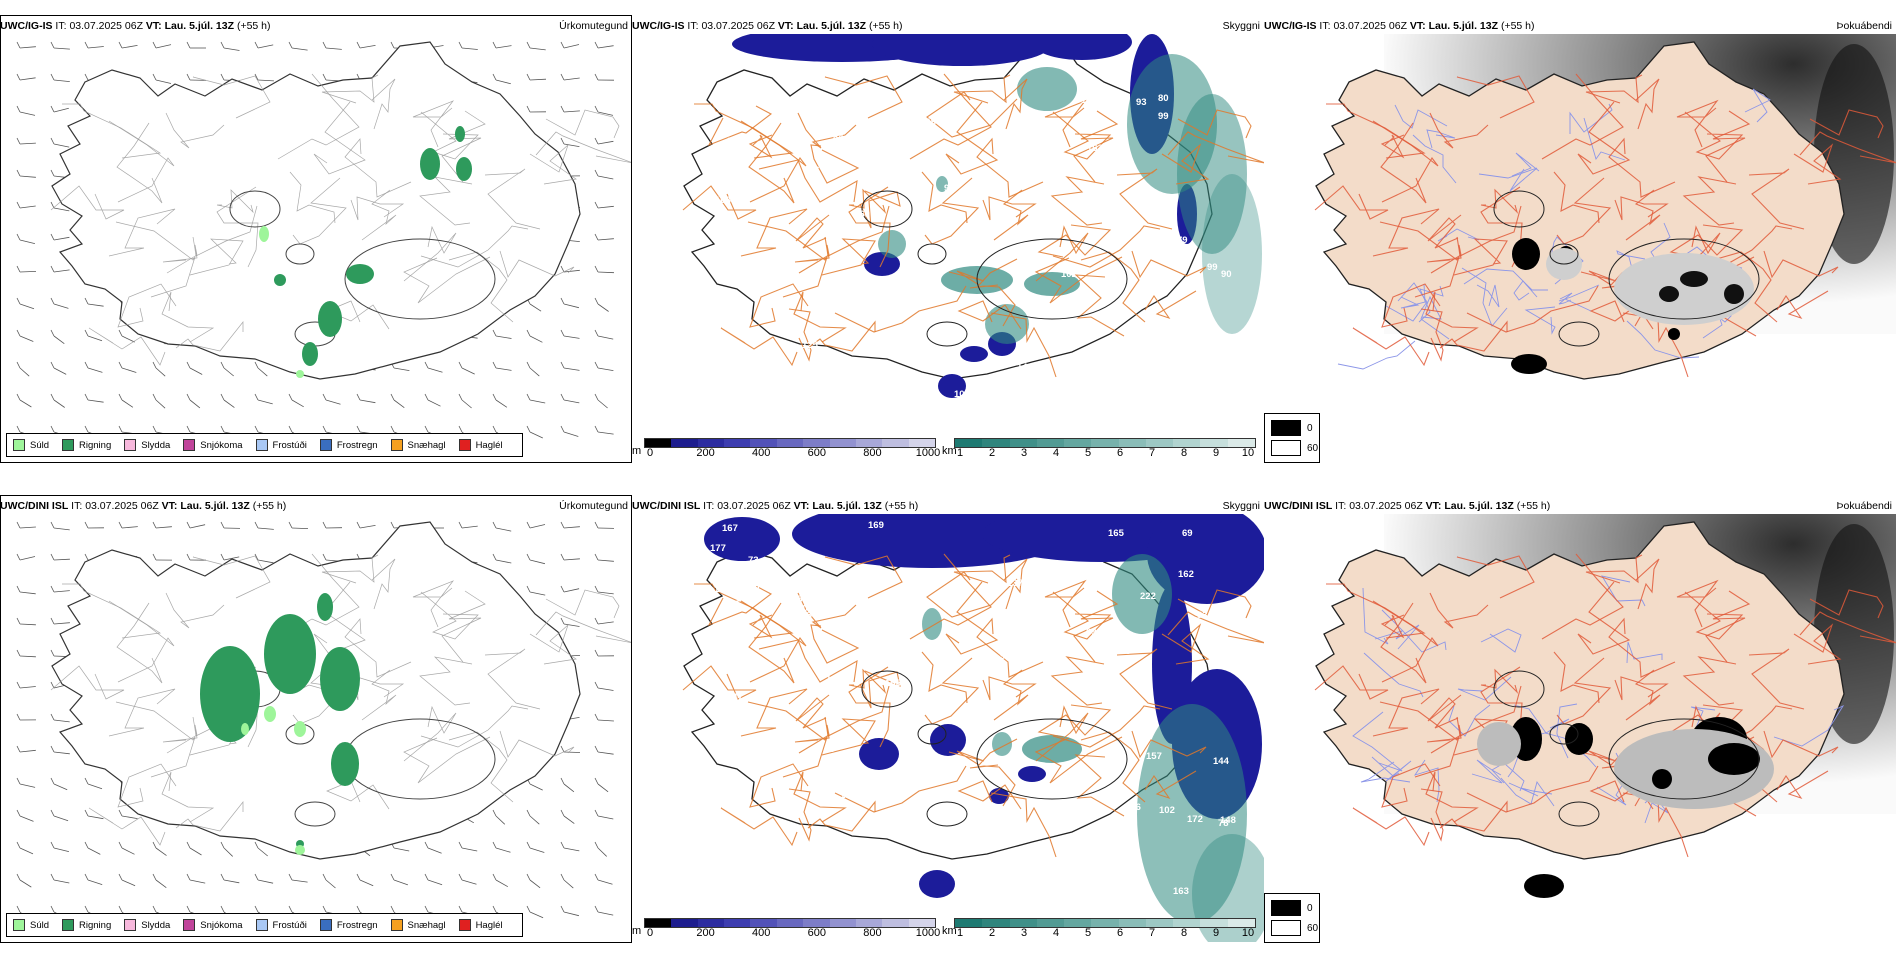 The width and height of the screenshot is (1900, 955). What do you see at coordinates (761, 453) in the screenshot?
I see `colorbar-tick-label: 400` at bounding box center [761, 453].